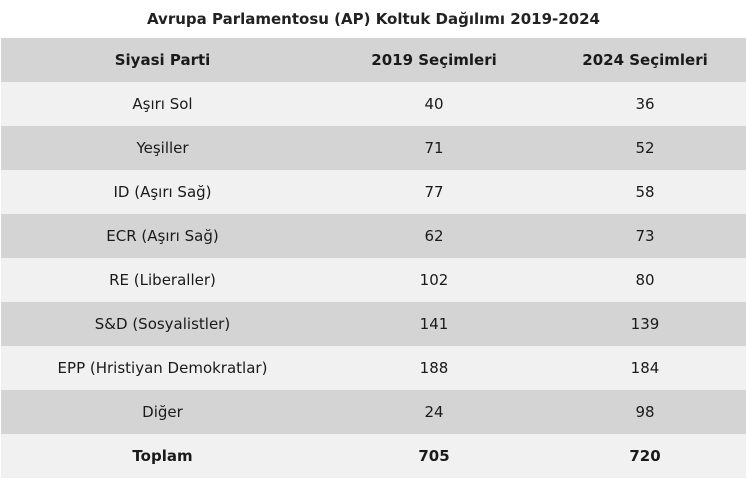 Image resolution: width=747 pixels, height=480 pixels. Describe the element at coordinates (434, 236) in the screenshot. I see `seats-2019-cell: 62` at that location.